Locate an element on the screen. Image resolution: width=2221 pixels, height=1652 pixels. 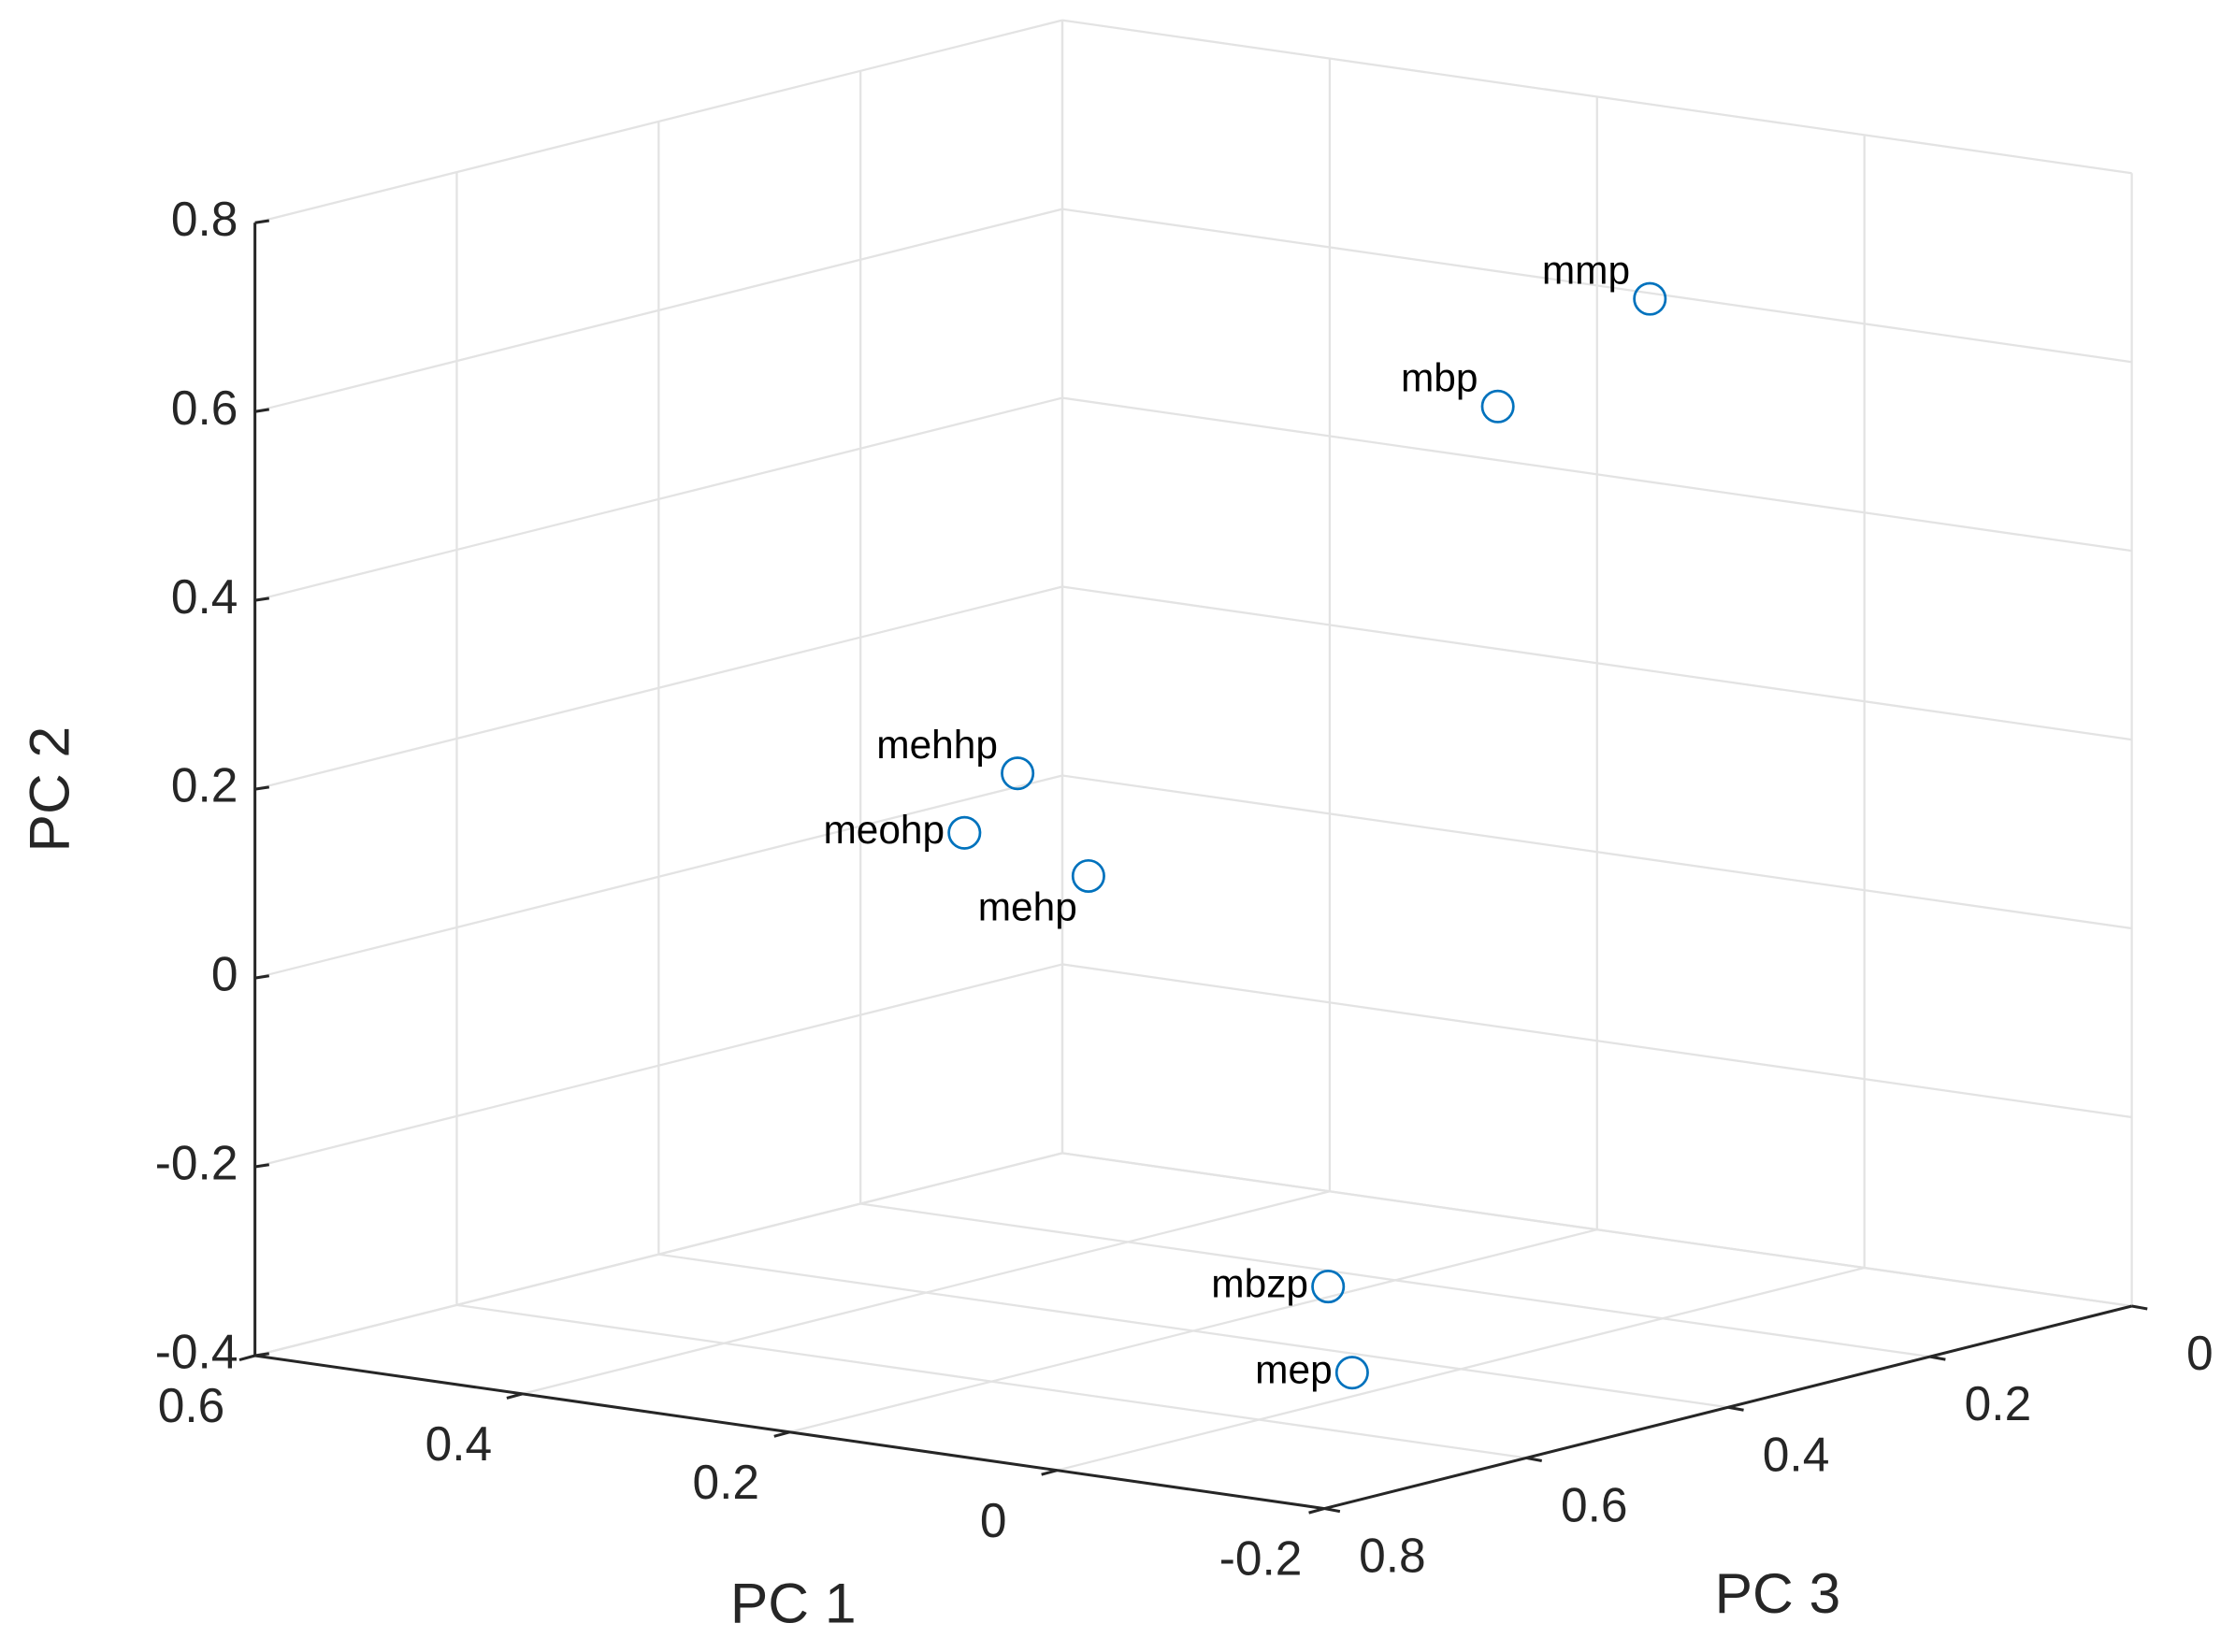
x-tick-label: -0.2 is located at coordinates (1261, 1559).